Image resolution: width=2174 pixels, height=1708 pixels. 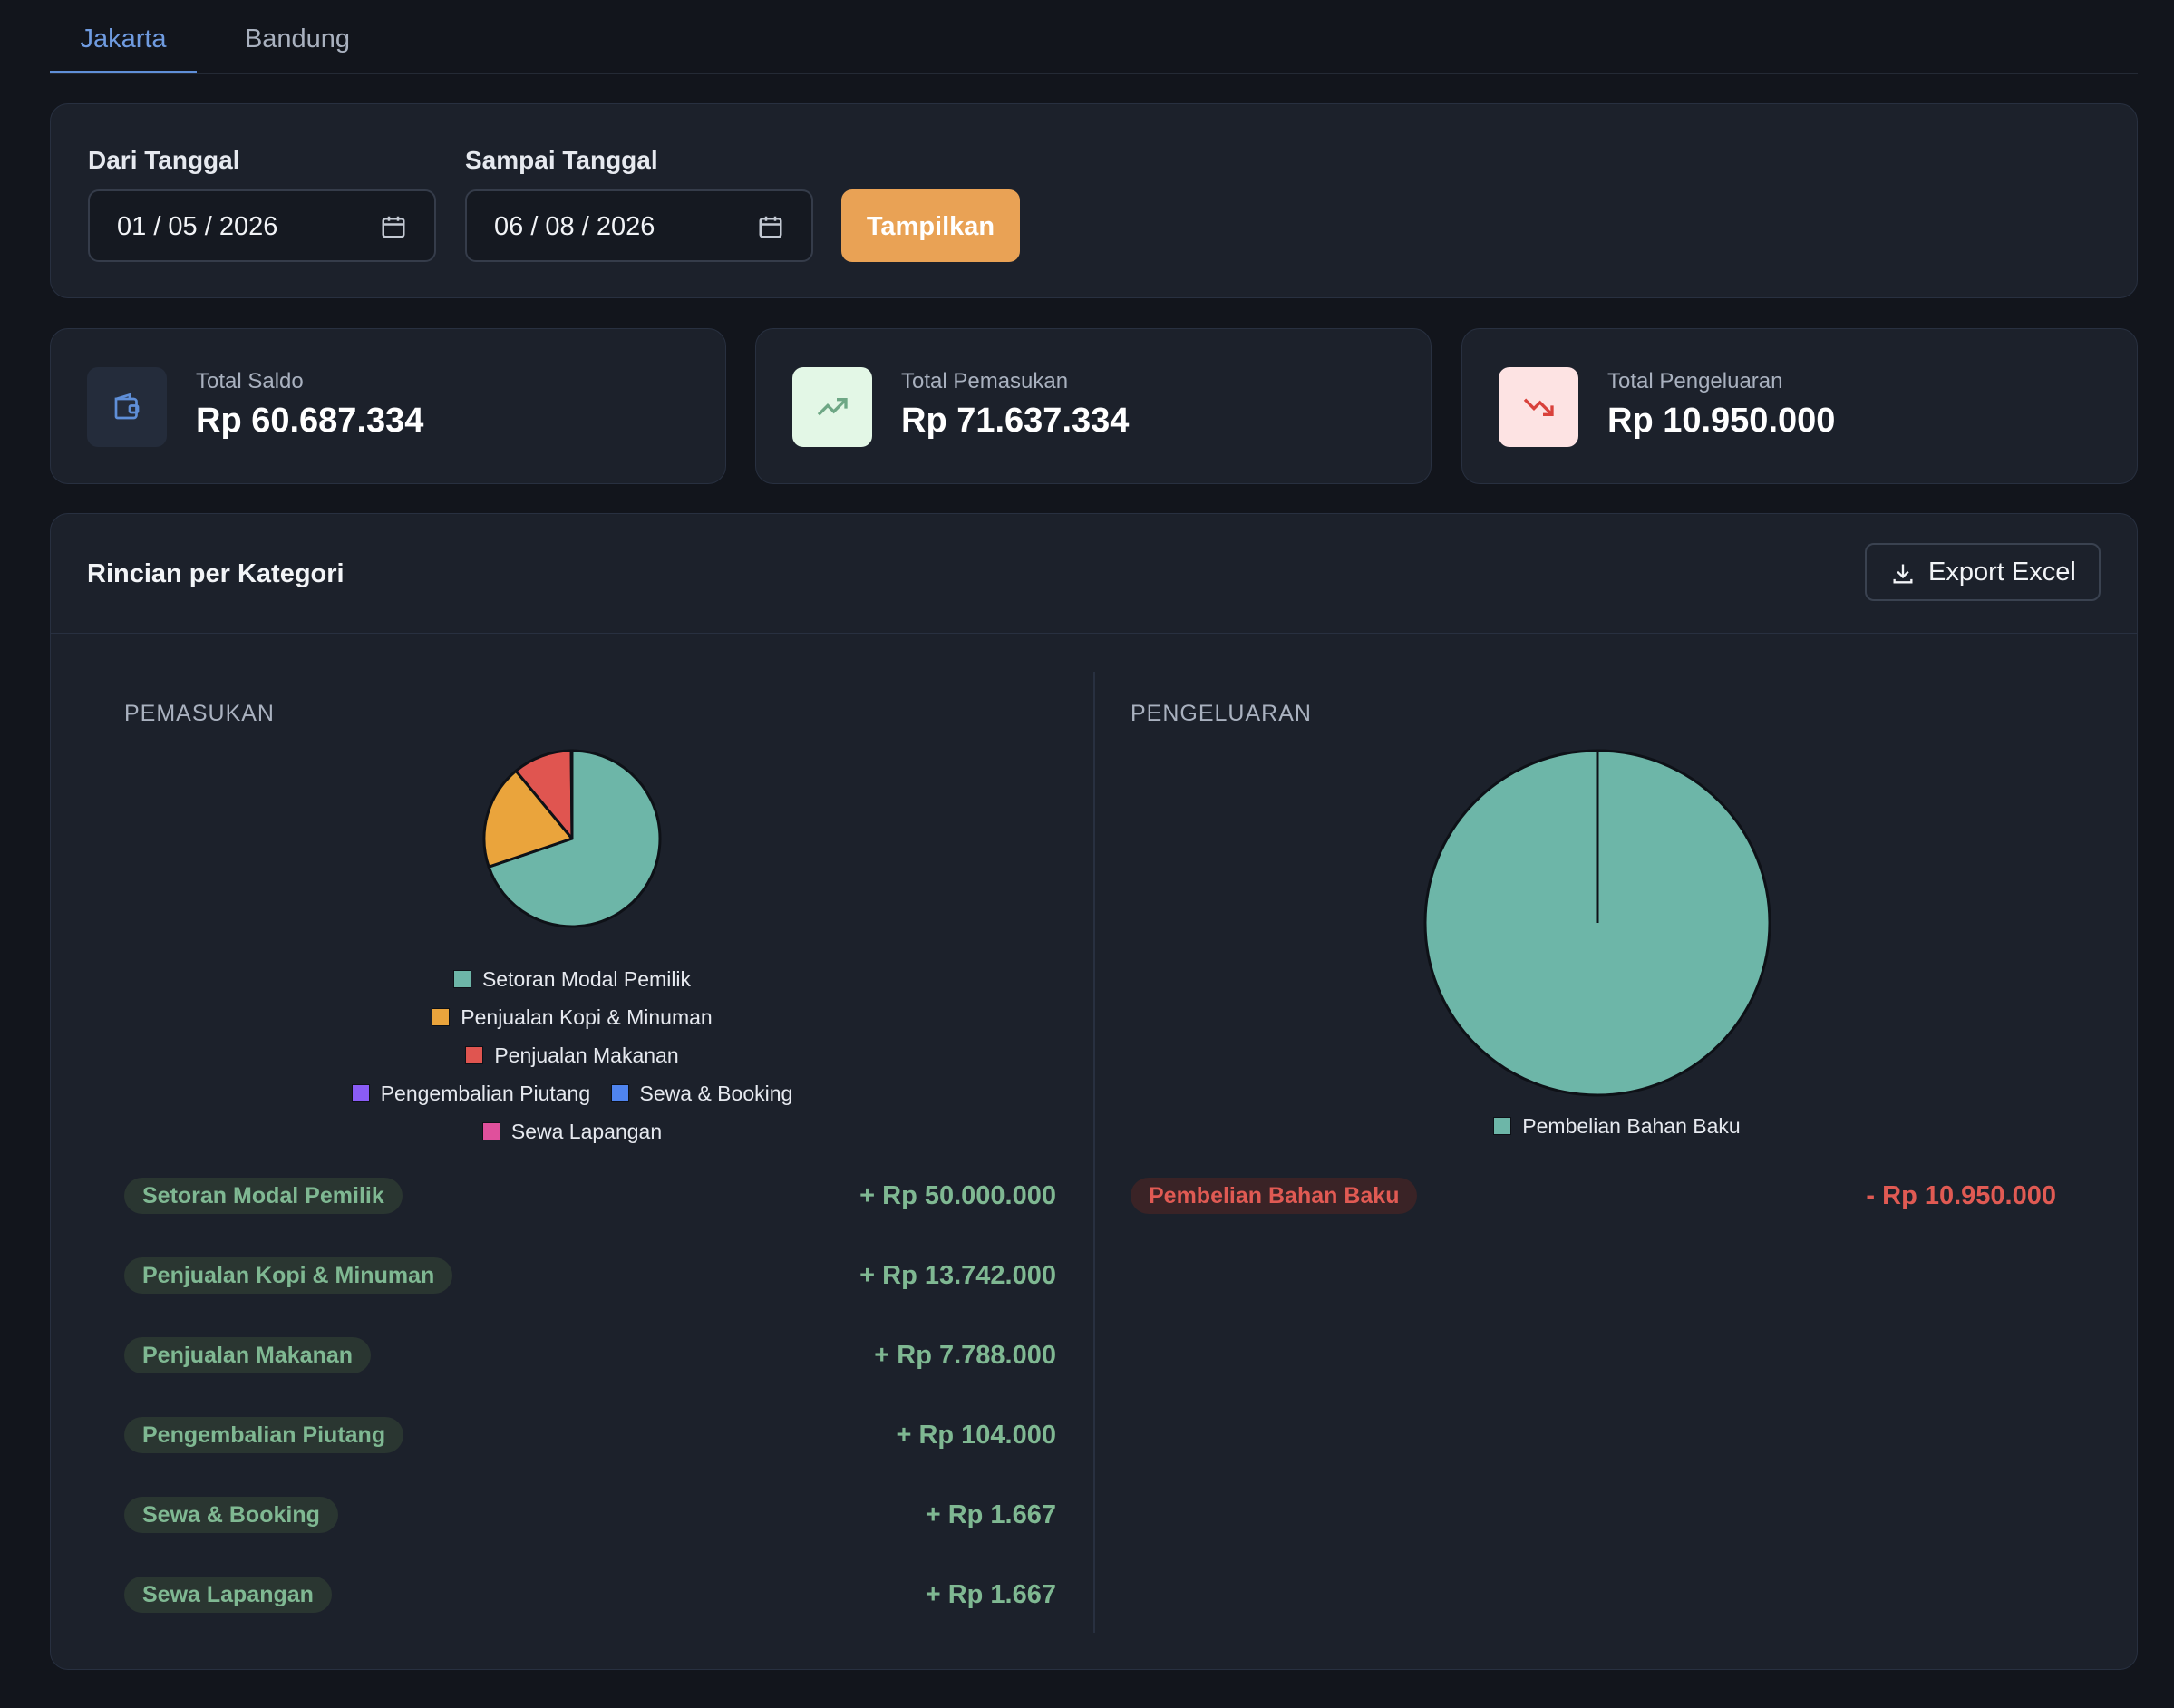 I want to click on income-legend-row: Penjualan Makanan, so click(x=572, y=1055).